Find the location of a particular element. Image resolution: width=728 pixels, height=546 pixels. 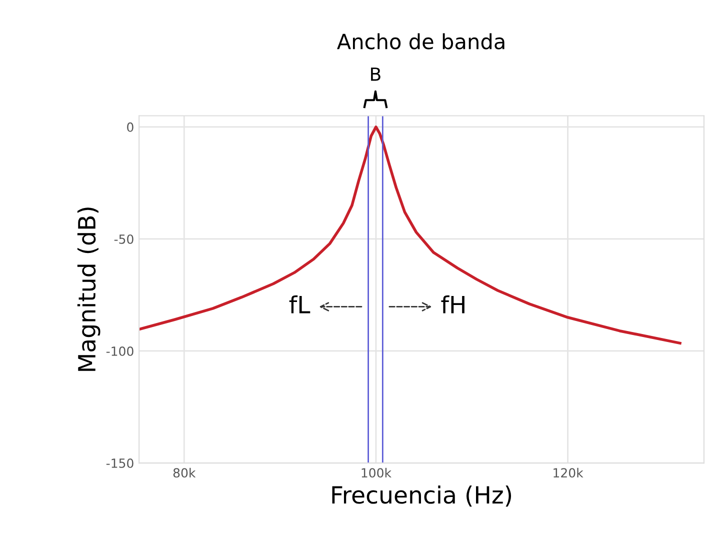

x-tick-label: 100k is located at coordinates (377, 473).